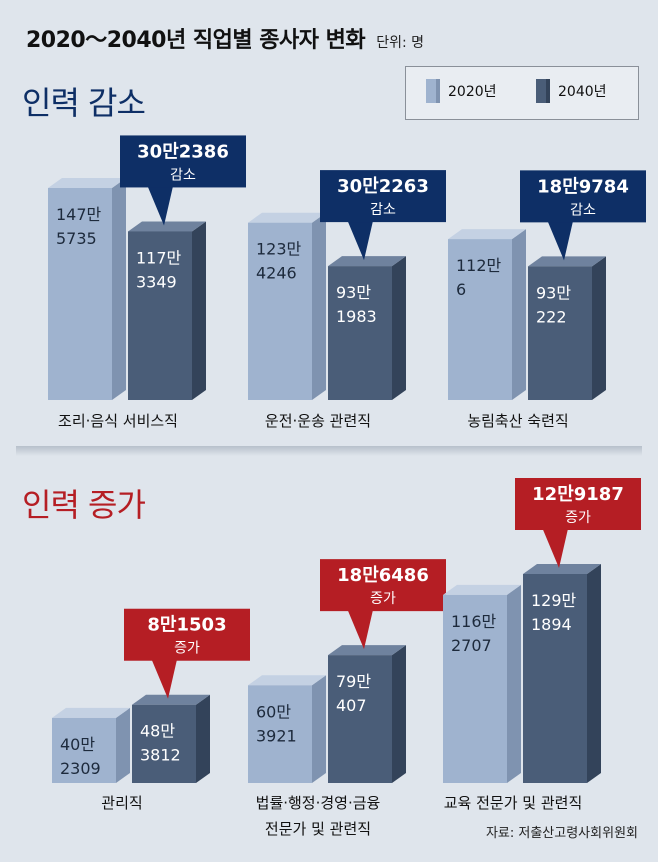 The width and height of the screenshot is (658, 862). What do you see at coordinates (79, 214) in the screenshot?
I see `value-label-2020-s0-g0-line1: 147만` at bounding box center [79, 214].